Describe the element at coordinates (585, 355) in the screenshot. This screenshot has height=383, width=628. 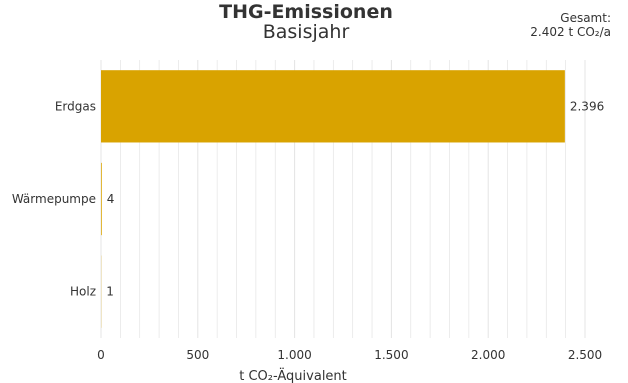
I see `x-tick-label: 2.500` at that location.